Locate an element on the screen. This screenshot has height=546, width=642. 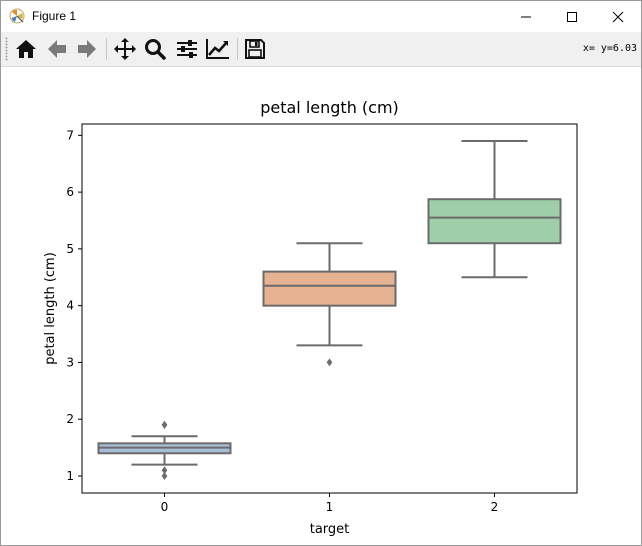
home-button is located at coordinates (26, 49).